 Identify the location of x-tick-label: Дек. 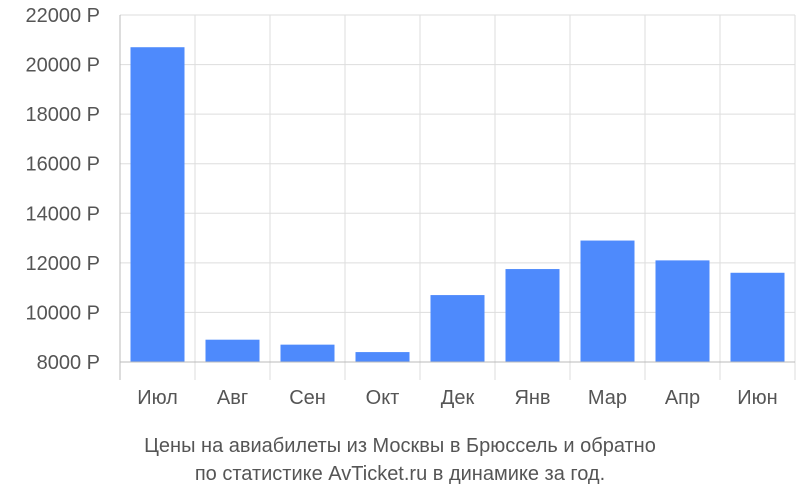
(458, 398).